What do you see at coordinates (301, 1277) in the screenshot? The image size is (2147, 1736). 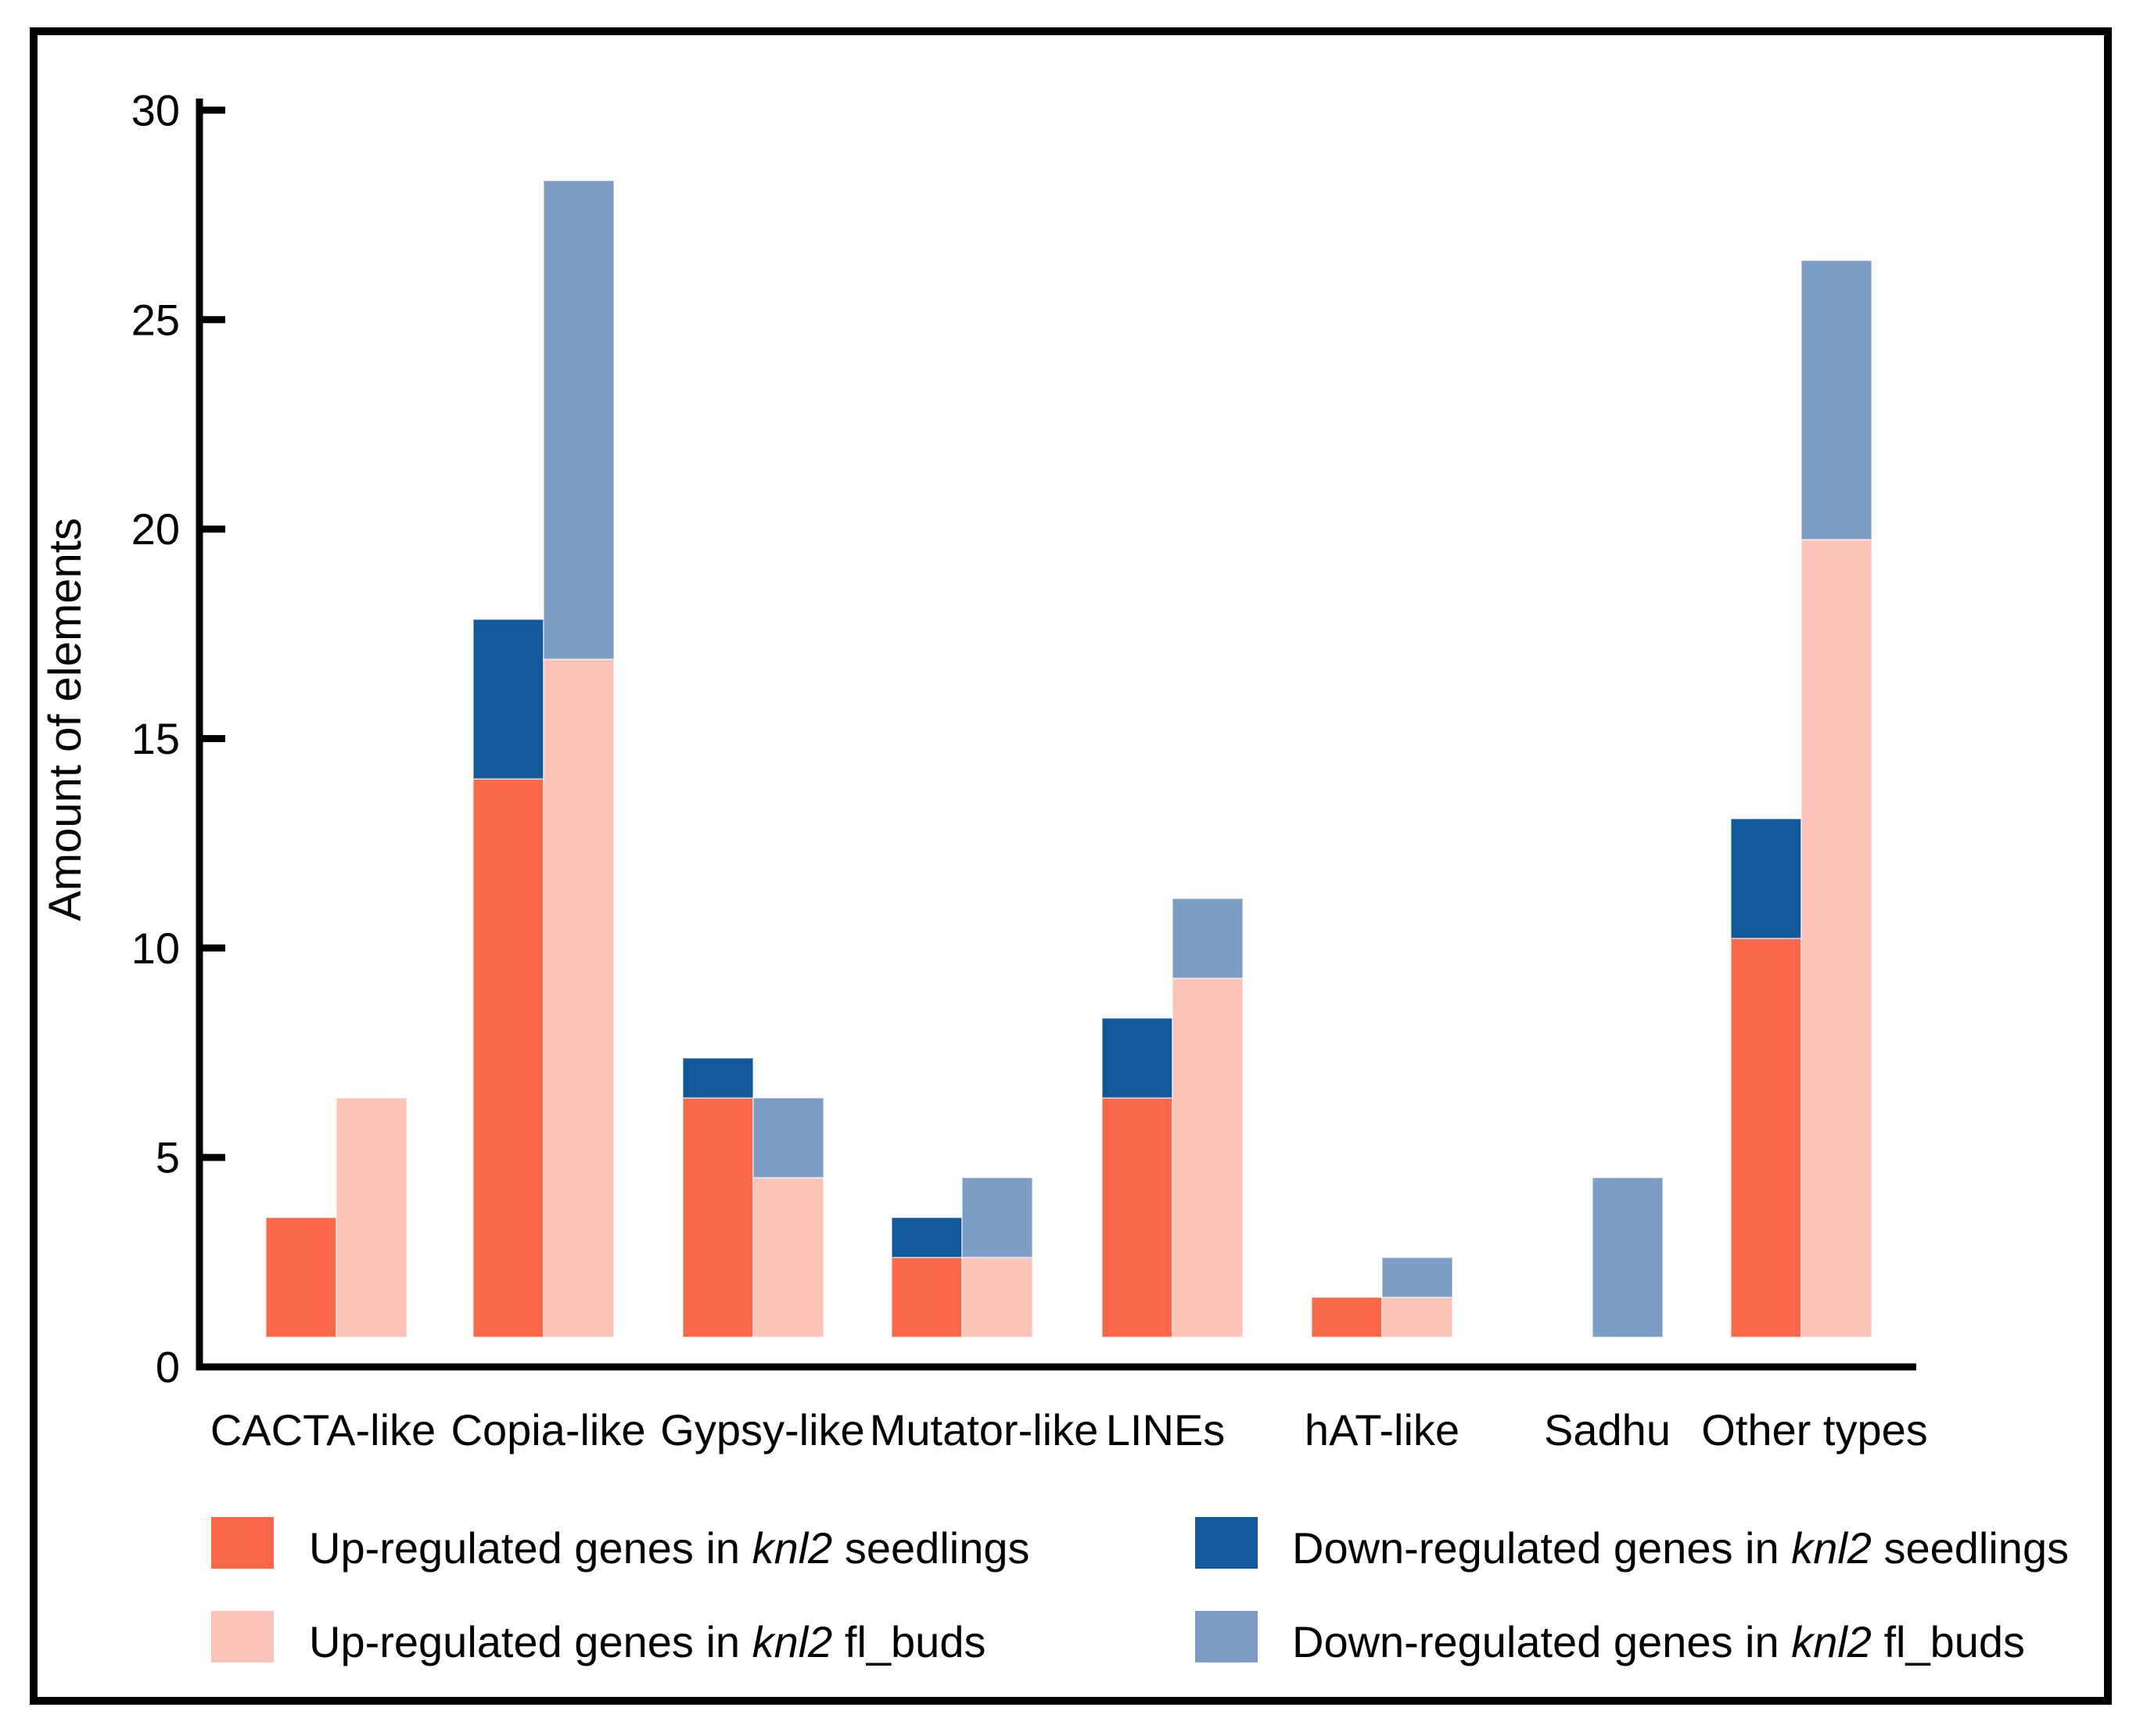 I see `bar-segment-cacta-like-s0` at bounding box center [301, 1277].